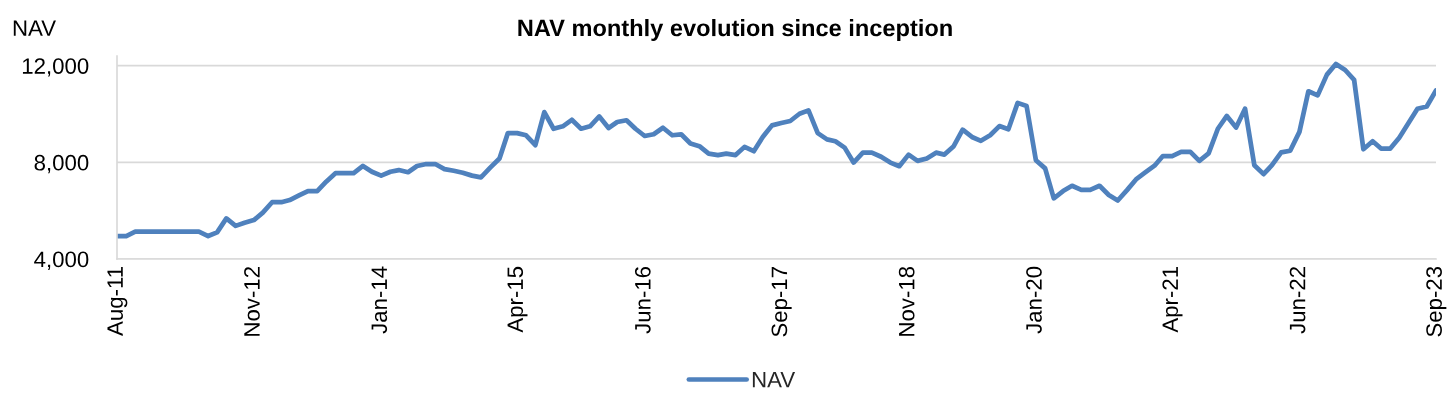  Describe the element at coordinates (252, 301) in the screenshot. I see `x-tick-label: Nov-12` at that location.